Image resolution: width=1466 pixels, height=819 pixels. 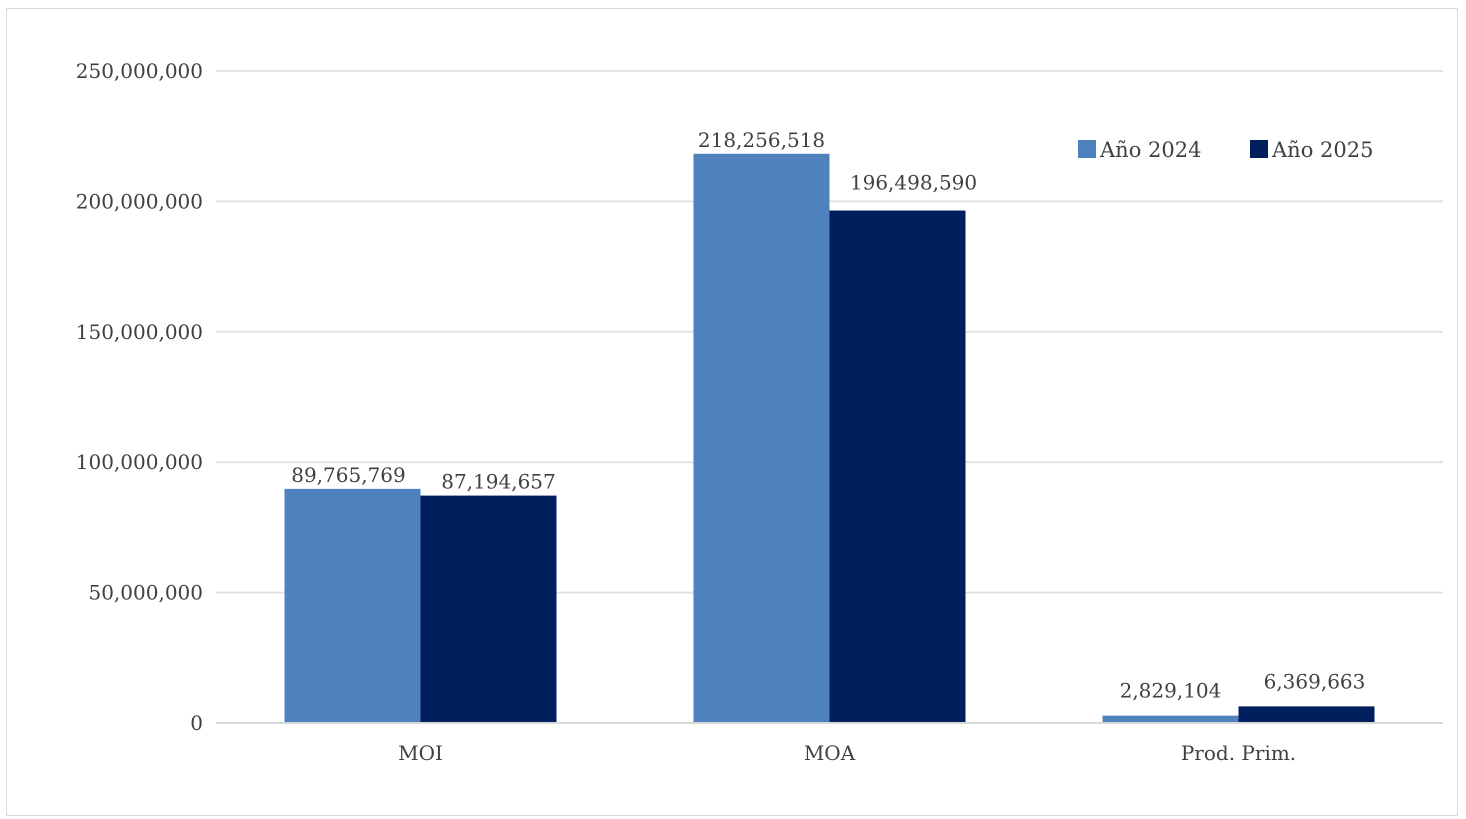 What do you see at coordinates (139, 71) in the screenshot?
I see `y-tick-label-5: 250,000,000` at bounding box center [139, 71].